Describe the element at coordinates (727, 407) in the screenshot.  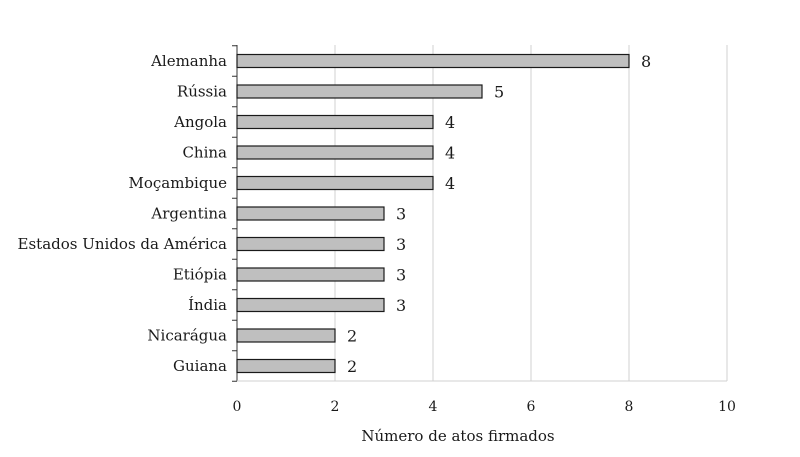
I see `x-tick-label: 10` at that location.